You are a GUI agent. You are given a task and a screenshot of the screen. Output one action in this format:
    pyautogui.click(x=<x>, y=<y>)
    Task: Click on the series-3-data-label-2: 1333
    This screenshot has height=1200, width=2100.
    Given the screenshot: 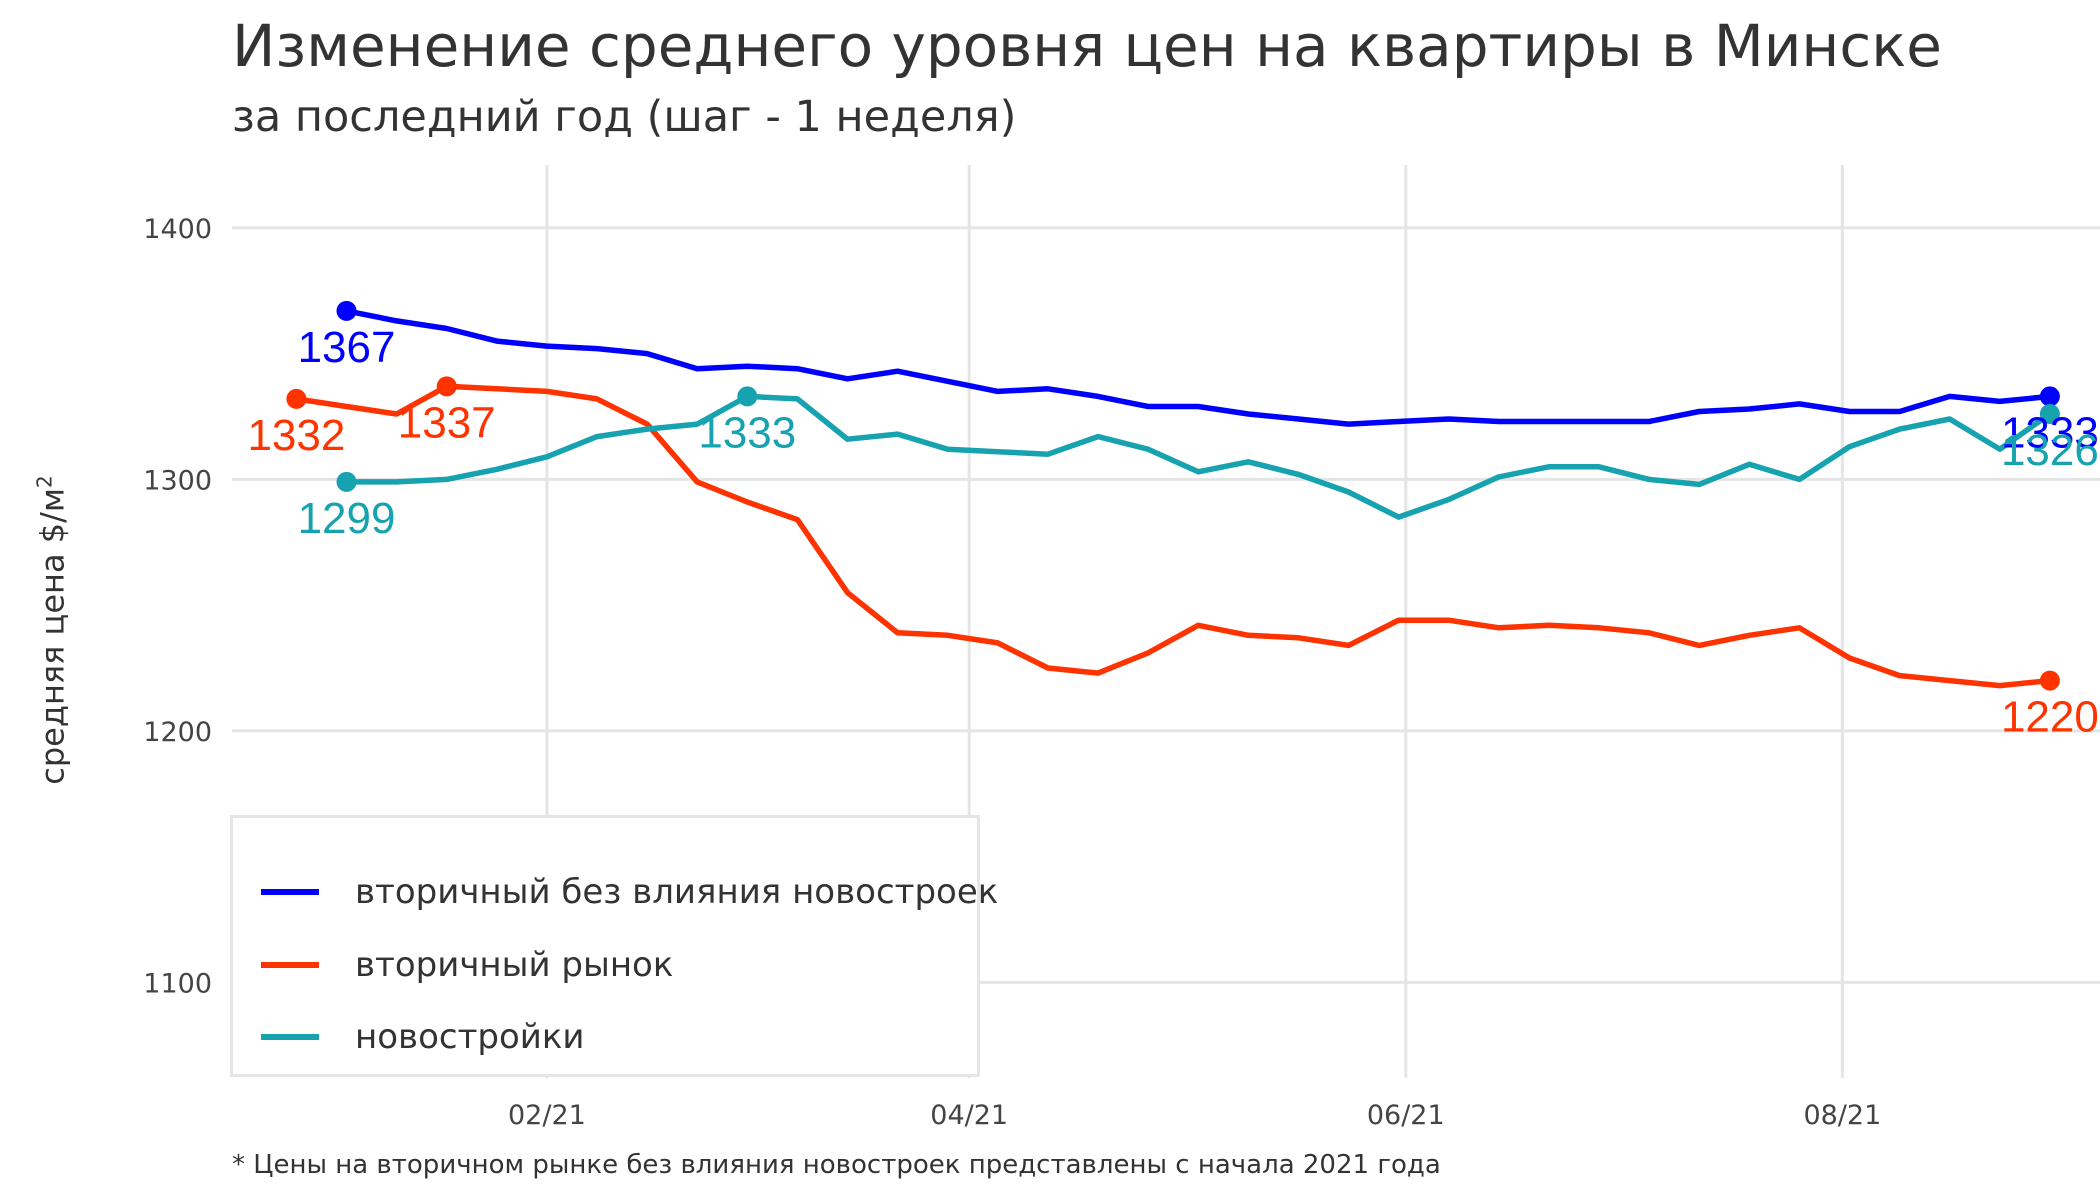 What is the action you would take?
    pyautogui.click(x=747, y=432)
    